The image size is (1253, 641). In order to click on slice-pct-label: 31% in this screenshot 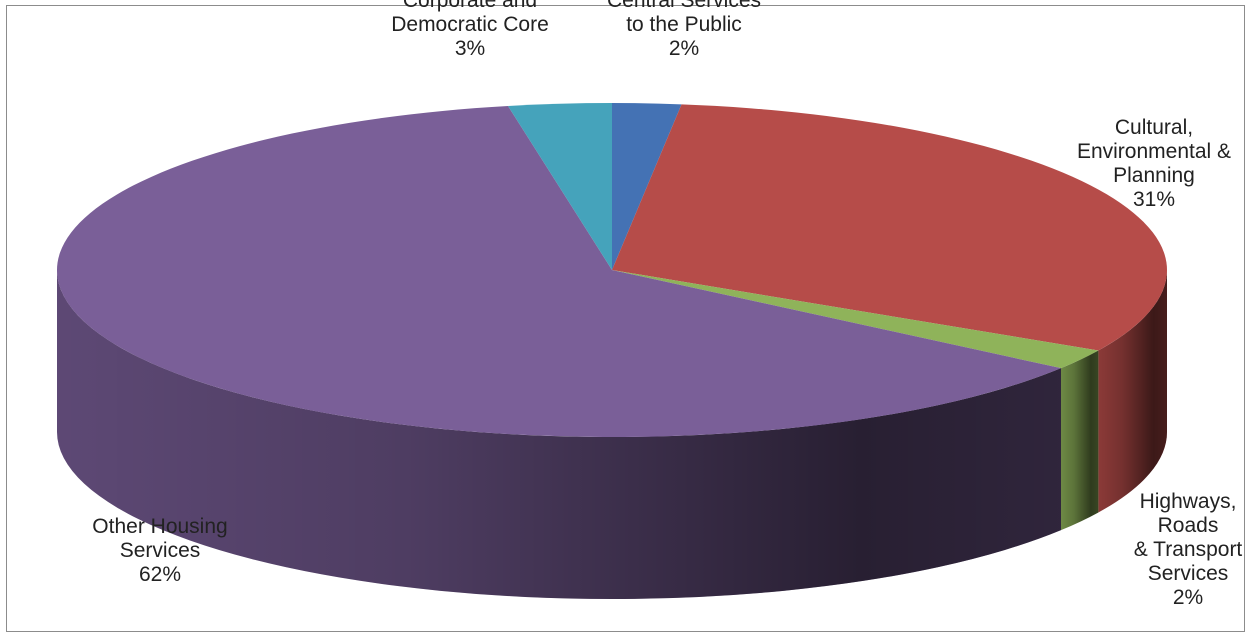, I will do `click(1154, 199)`.